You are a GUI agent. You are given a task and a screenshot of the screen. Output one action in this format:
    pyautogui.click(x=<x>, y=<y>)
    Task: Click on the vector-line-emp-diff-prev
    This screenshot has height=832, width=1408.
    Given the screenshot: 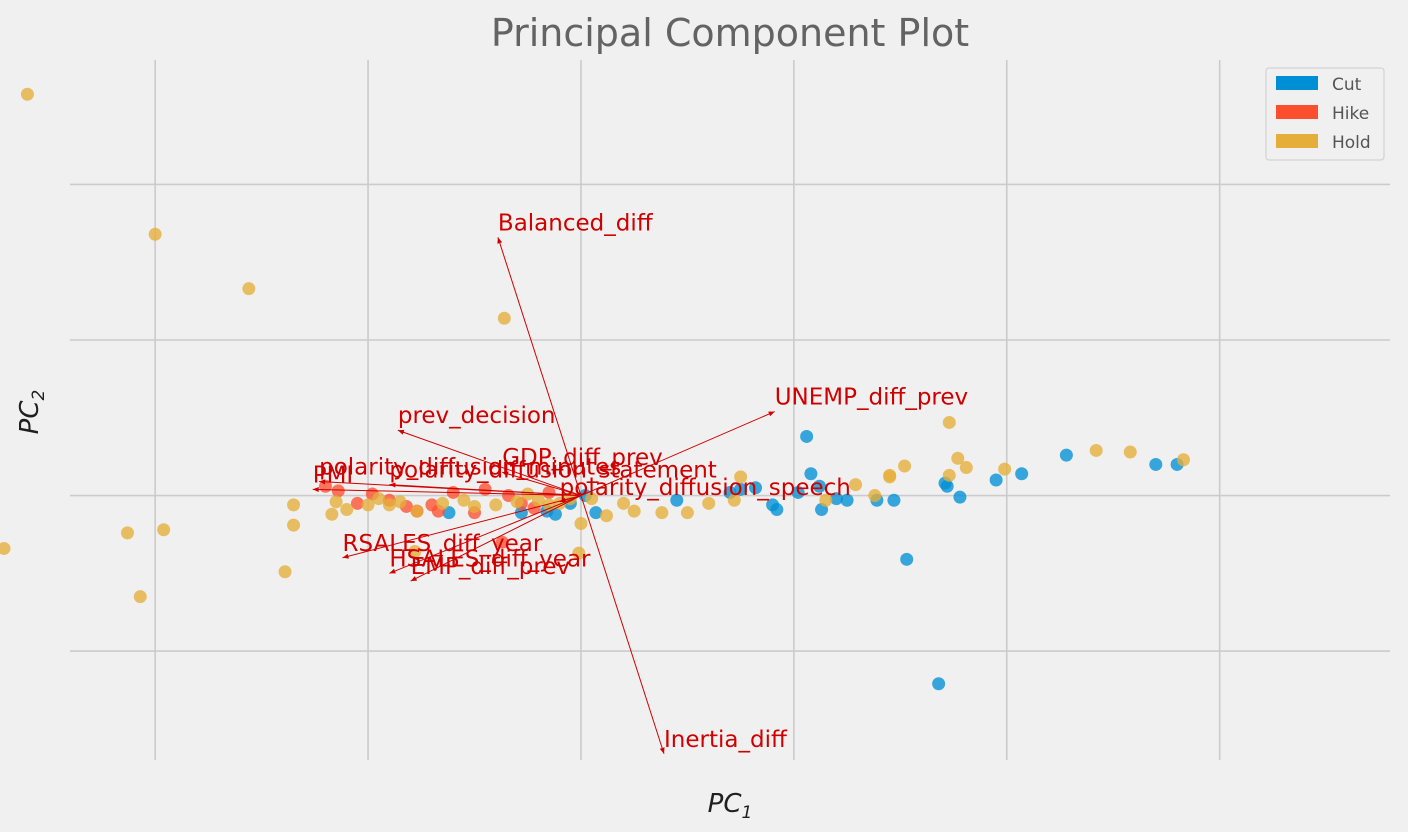 What is the action you would take?
    pyautogui.click(x=496, y=538)
    